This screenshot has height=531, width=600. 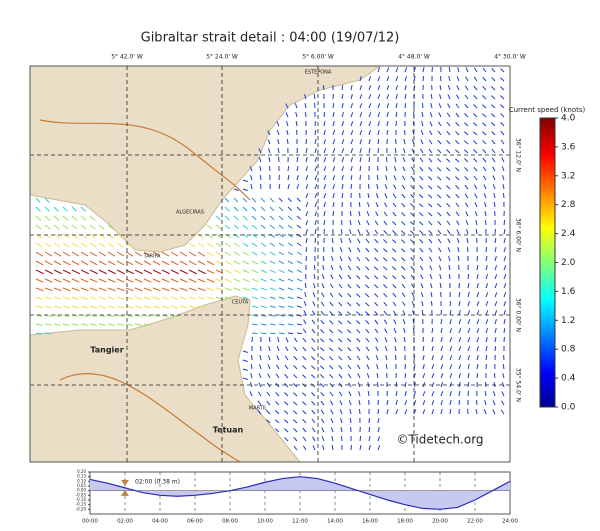 I want to click on place-label: Tetuan, so click(x=228, y=430).